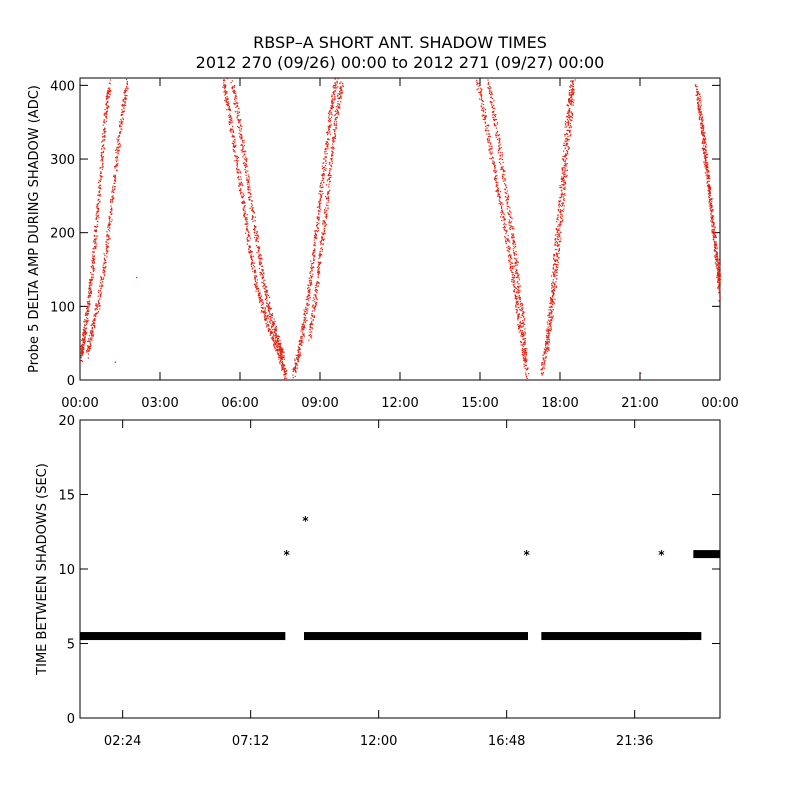  Describe the element at coordinates (71, 381) in the screenshot. I see `top-y-tick-label: 0` at that location.